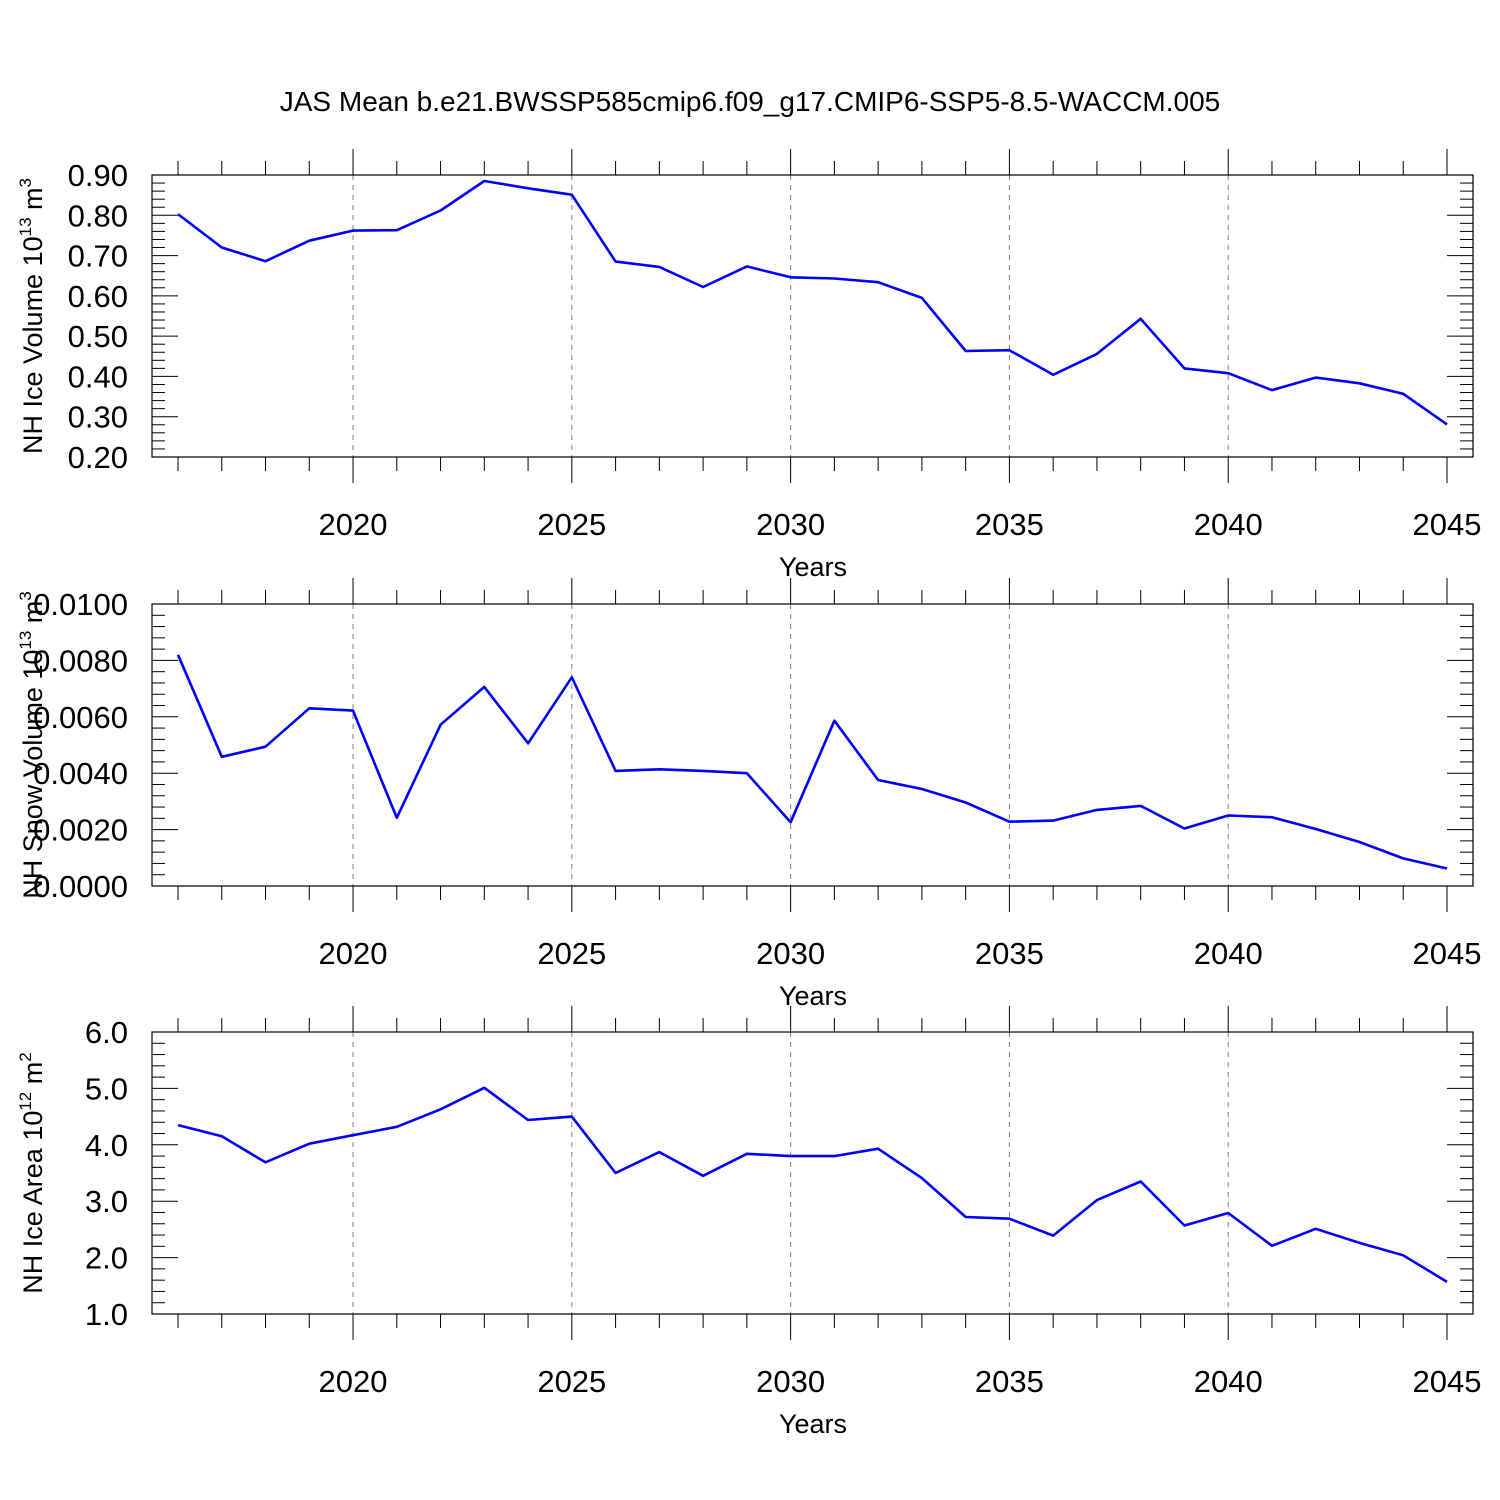 This screenshot has height=1500, width=1500. I want to click on y-axis-label: NH Ice Area 1012 m2, so click(32, 1172).